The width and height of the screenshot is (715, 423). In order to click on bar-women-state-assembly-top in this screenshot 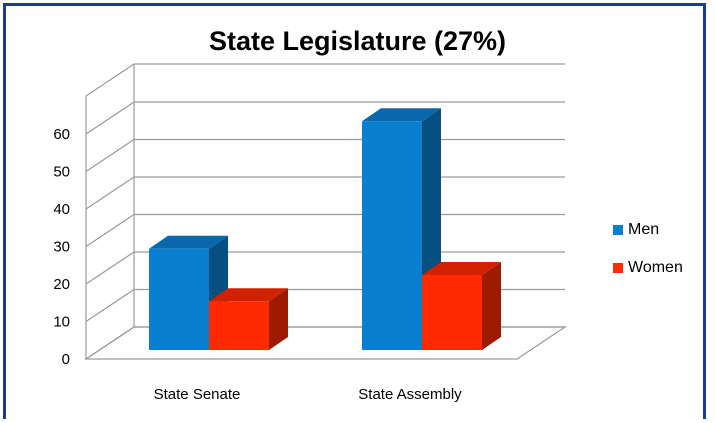, I will do `click(461, 268)`.